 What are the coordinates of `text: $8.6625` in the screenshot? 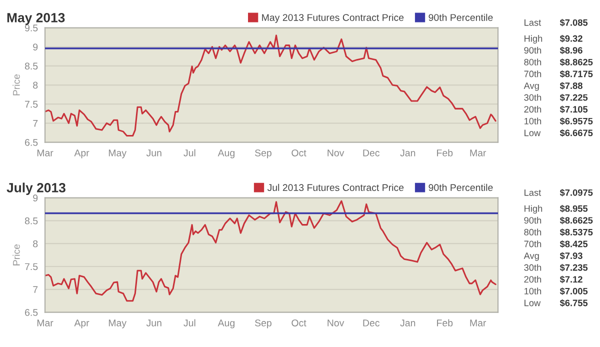 It's located at (576, 220).